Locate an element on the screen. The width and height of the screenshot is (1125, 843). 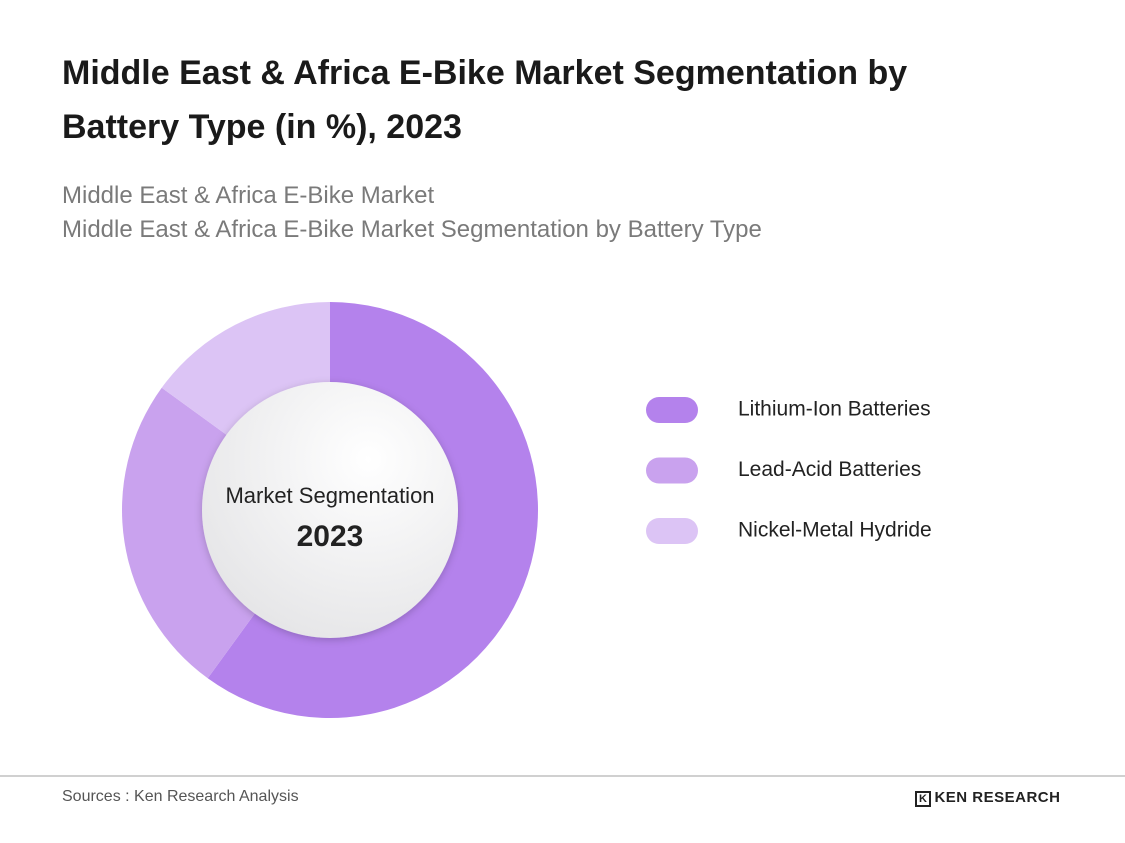
source: Sources : Ken Research Analysis is located at coordinates (180, 796).